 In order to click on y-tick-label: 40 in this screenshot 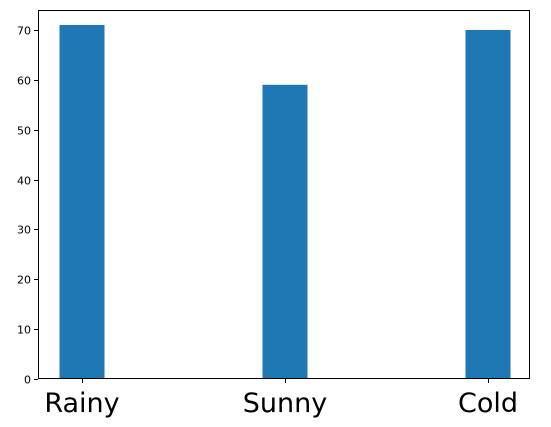, I will do `click(24, 181)`.